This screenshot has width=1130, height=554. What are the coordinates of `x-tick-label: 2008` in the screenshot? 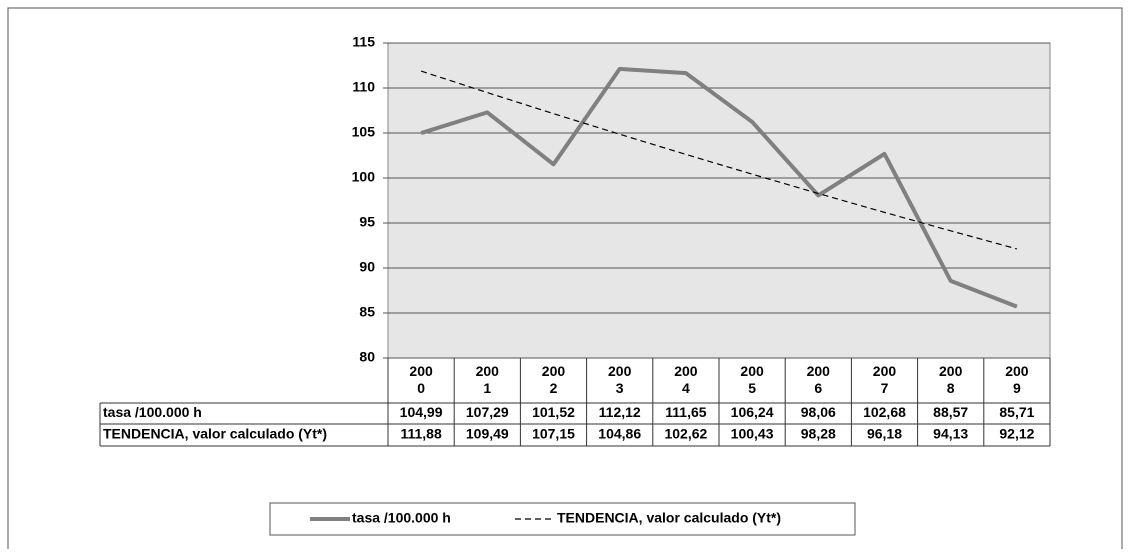 It's located at (951, 379).